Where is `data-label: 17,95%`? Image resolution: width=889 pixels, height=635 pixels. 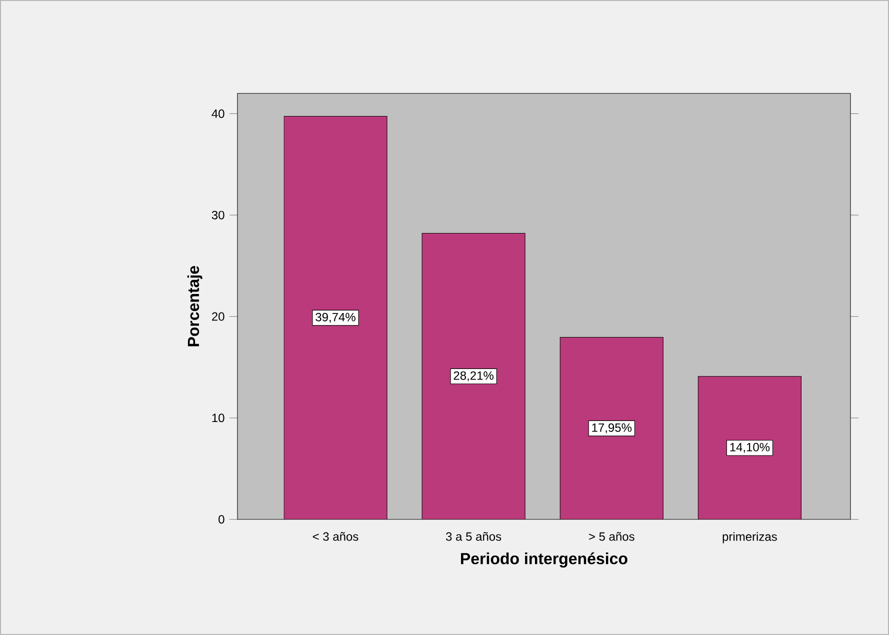 data-label: 17,95% is located at coordinates (612, 428).